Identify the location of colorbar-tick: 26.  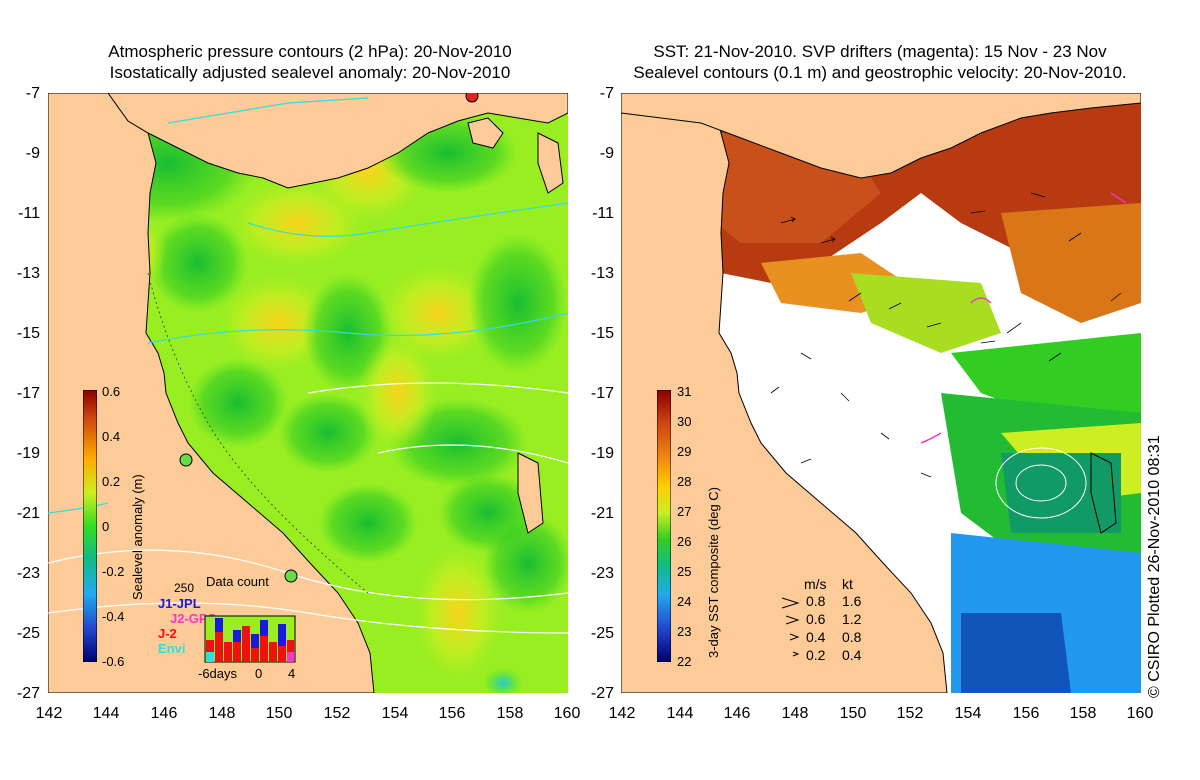
(684, 541).